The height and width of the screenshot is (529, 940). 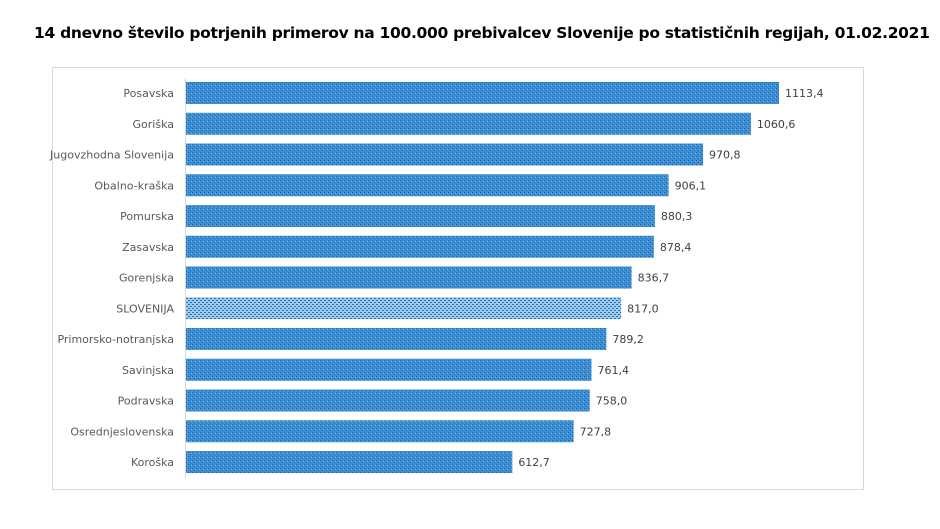 What do you see at coordinates (676, 247) in the screenshot?
I see `data-label: 878,4` at bounding box center [676, 247].